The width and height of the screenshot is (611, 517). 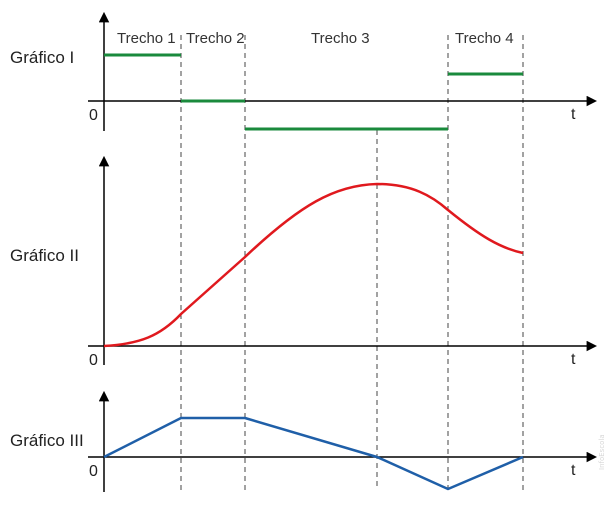 I want to click on graph-2-origin-label: 0, so click(x=93, y=360).